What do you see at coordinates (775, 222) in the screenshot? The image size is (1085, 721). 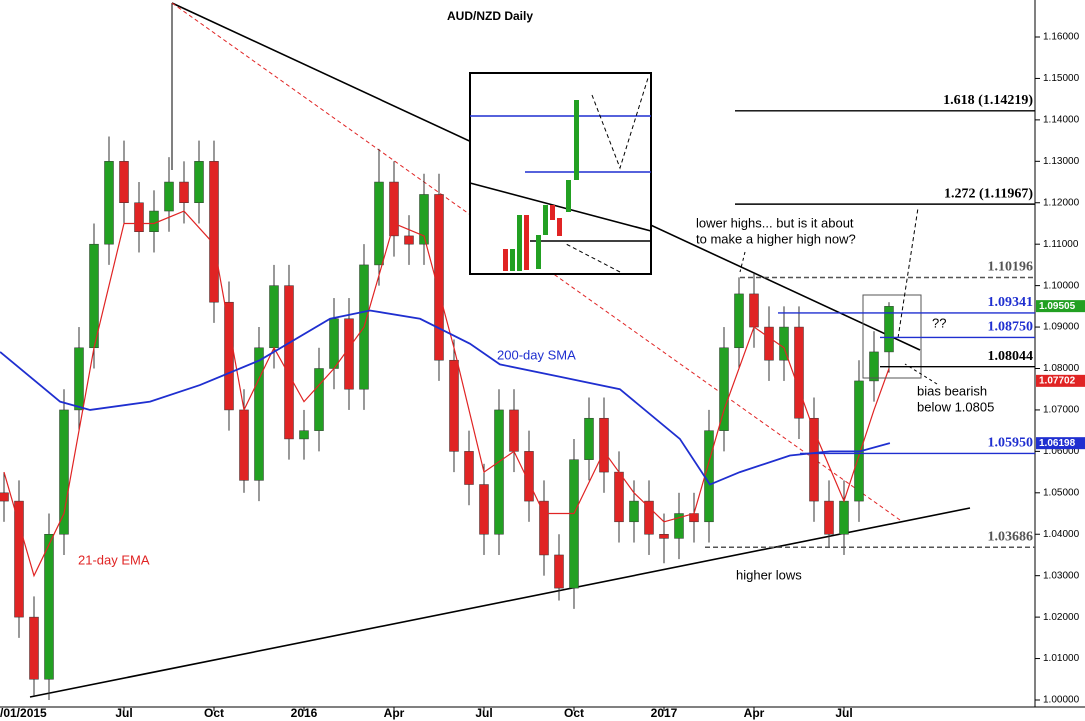 I see `annotation: lower highs... but is it about` at bounding box center [775, 222].